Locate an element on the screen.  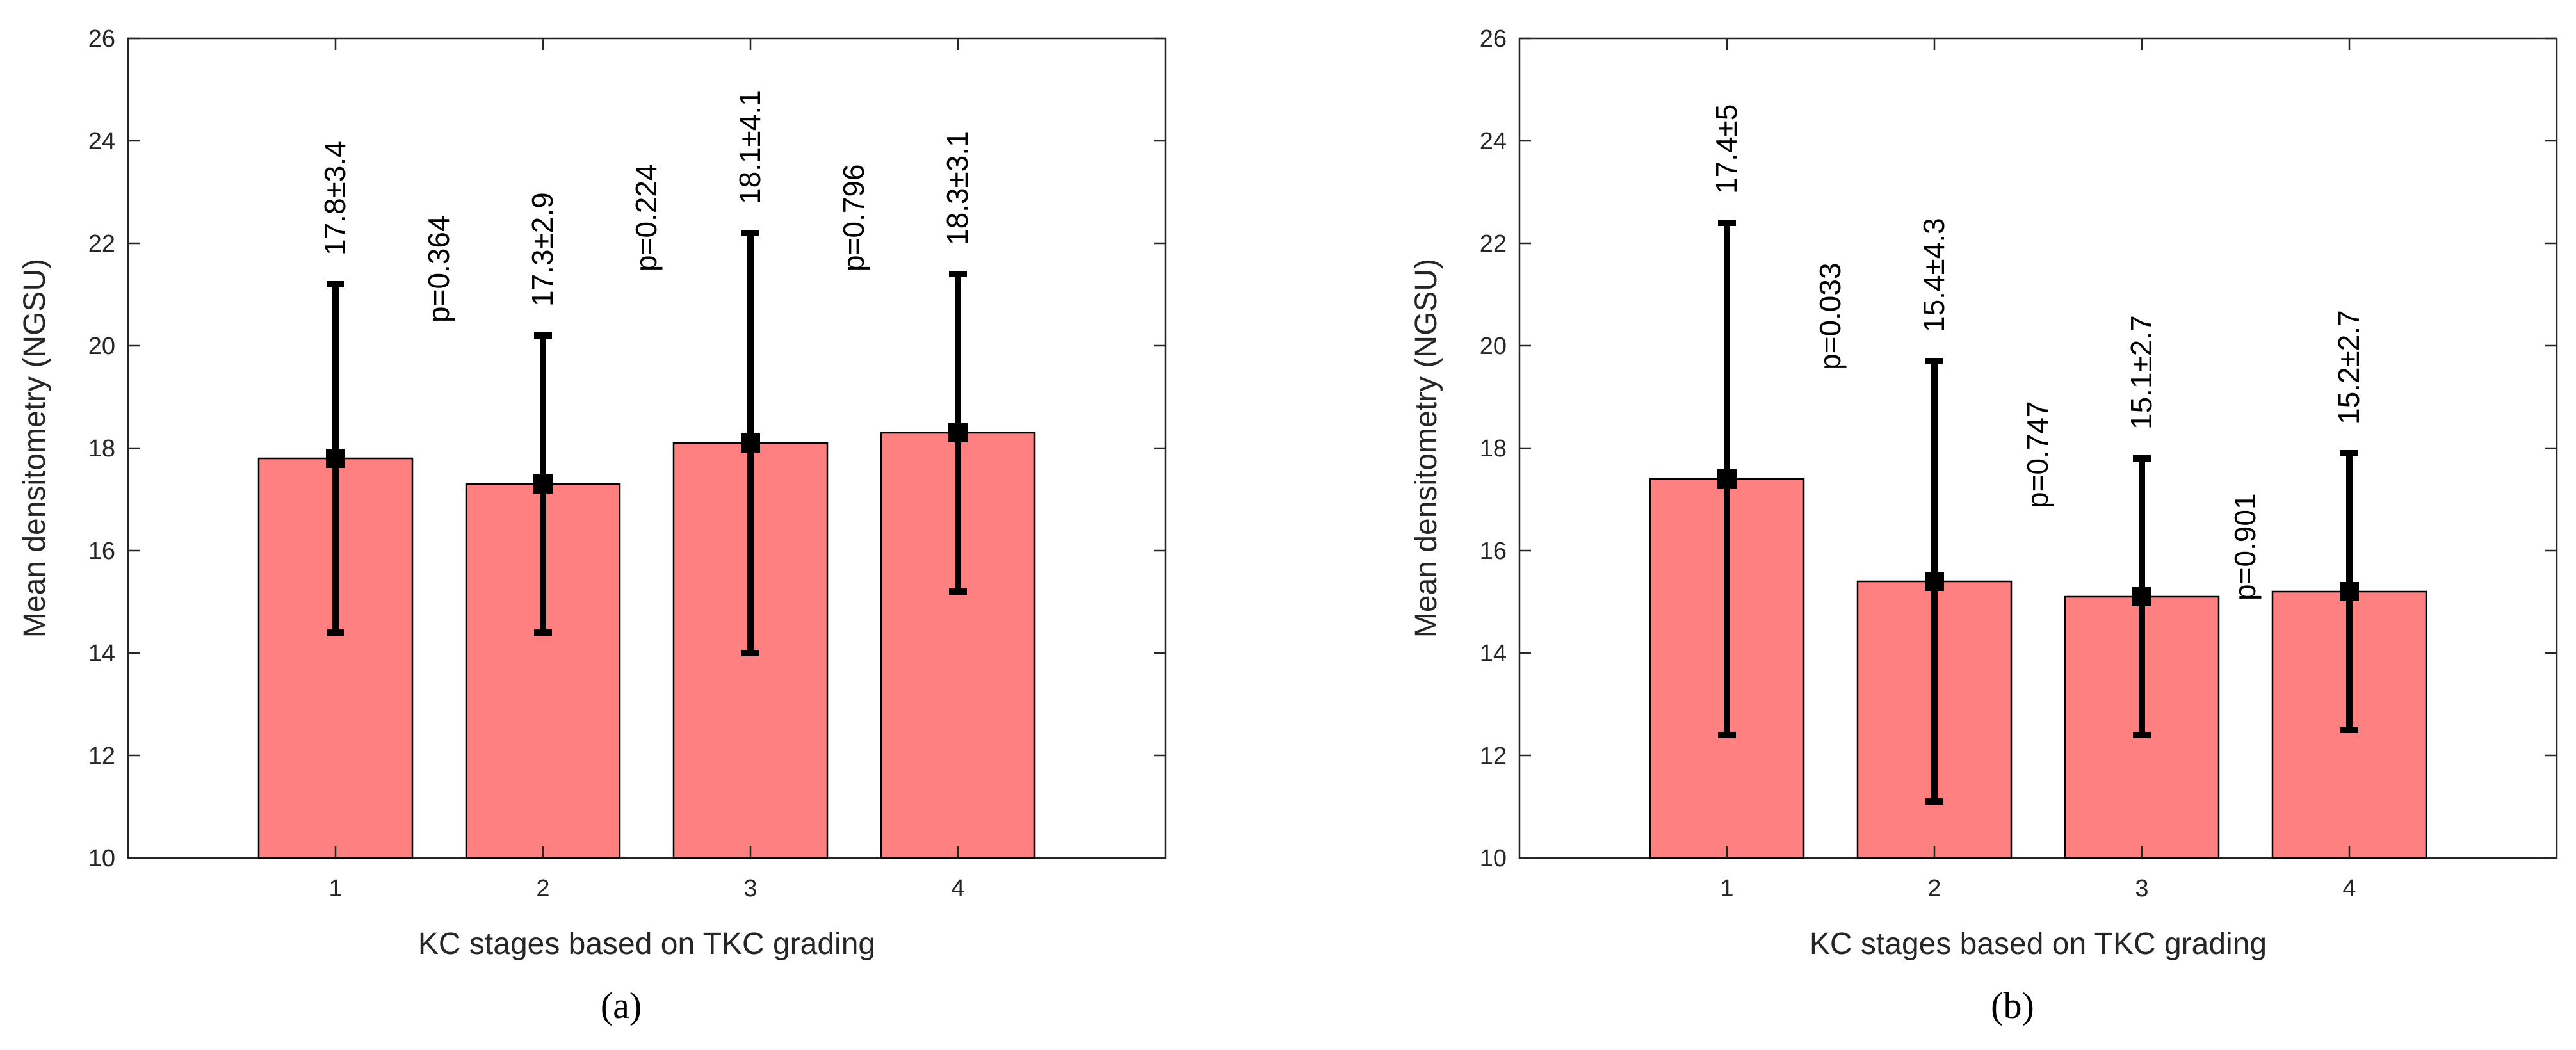
p-value-label: p=0.364 is located at coordinates (438, 269).